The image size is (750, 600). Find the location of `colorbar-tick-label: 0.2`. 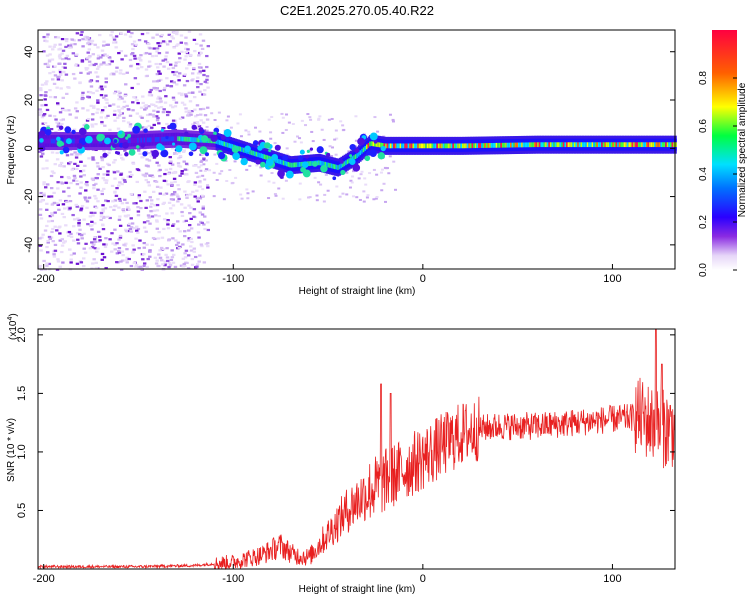

colorbar-tick-label: 0.2 is located at coordinates (703, 222).